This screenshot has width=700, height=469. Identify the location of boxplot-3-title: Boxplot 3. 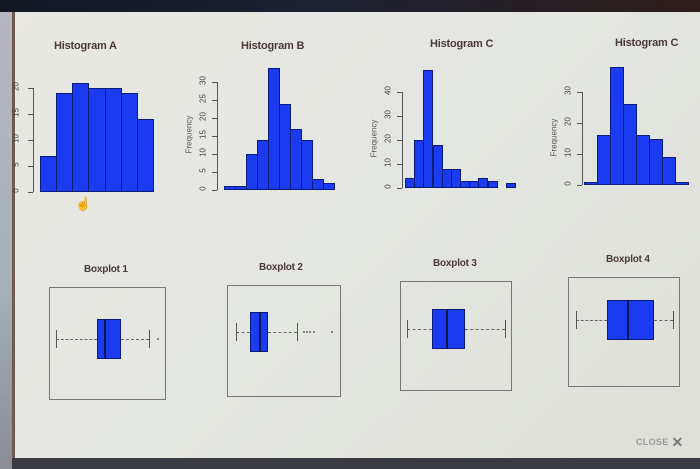
(455, 263).